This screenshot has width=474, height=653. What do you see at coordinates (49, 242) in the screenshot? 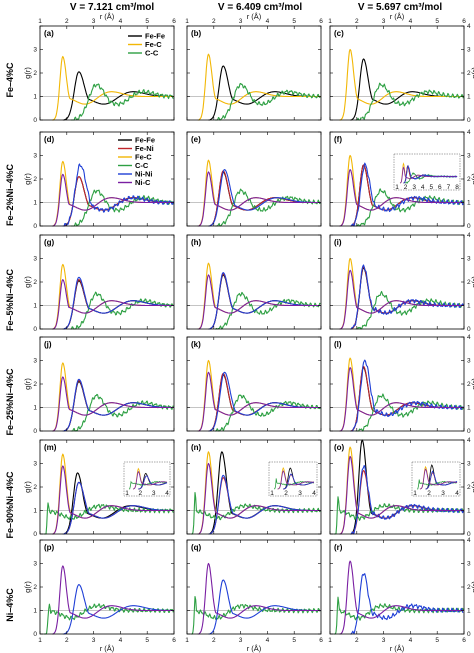
I see `panel-label: (g)` at bounding box center [49, 242].